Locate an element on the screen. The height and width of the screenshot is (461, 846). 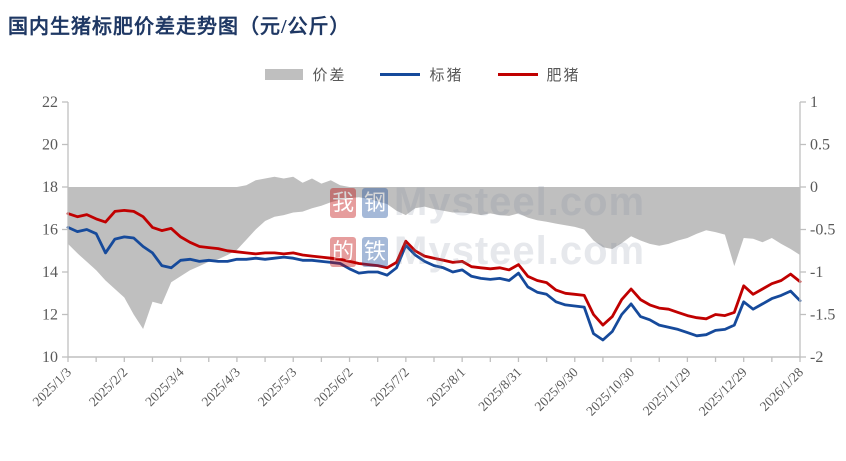
legend-item-price-diff: 价差 is located at coordinates (305, 74).